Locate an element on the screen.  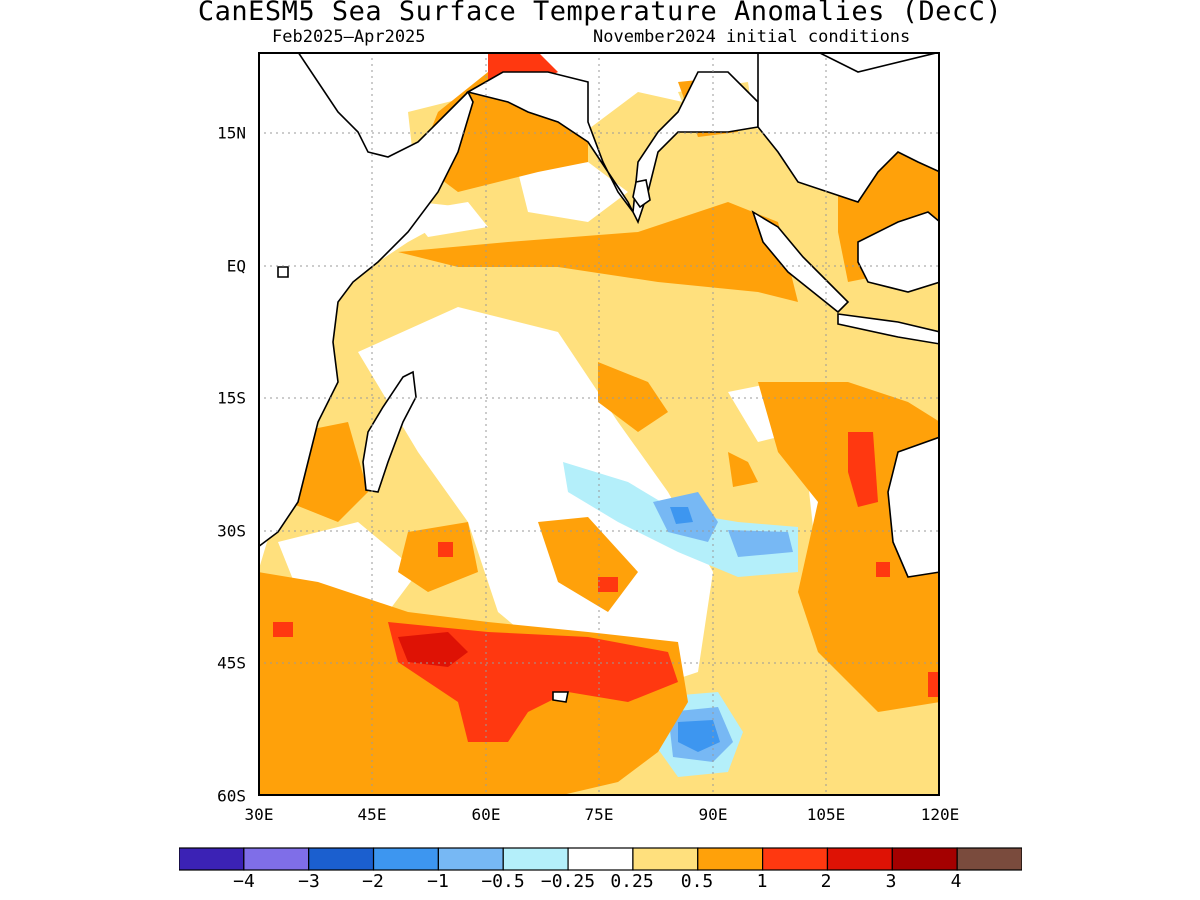
lat-tick-15s: 15S is located at coordinates (231, 398).